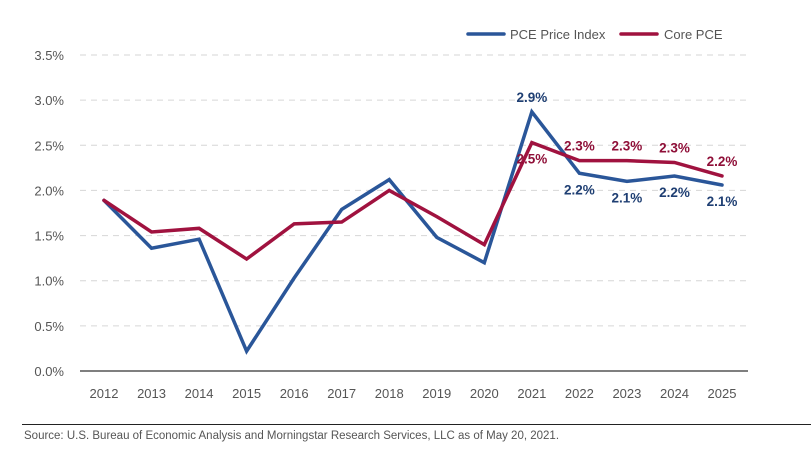 The image size is (811, 461). I want to click on data-label: 2.9%, so click(531, 97).